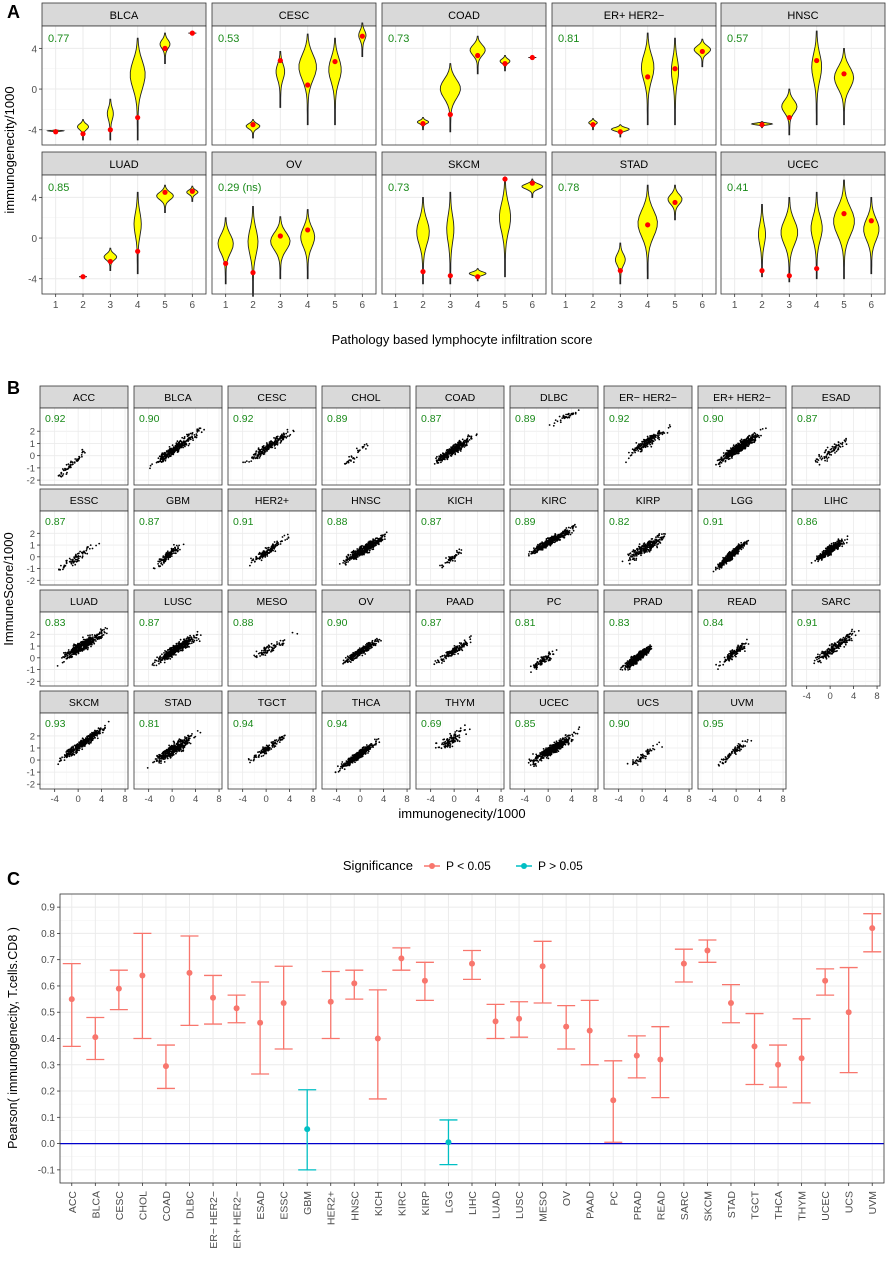 The image size is (886, 1266). What do you see at coordinates (365, 398) in the screenshot?
I see `facet-title: CHOL` at bounding box center [365, 398].